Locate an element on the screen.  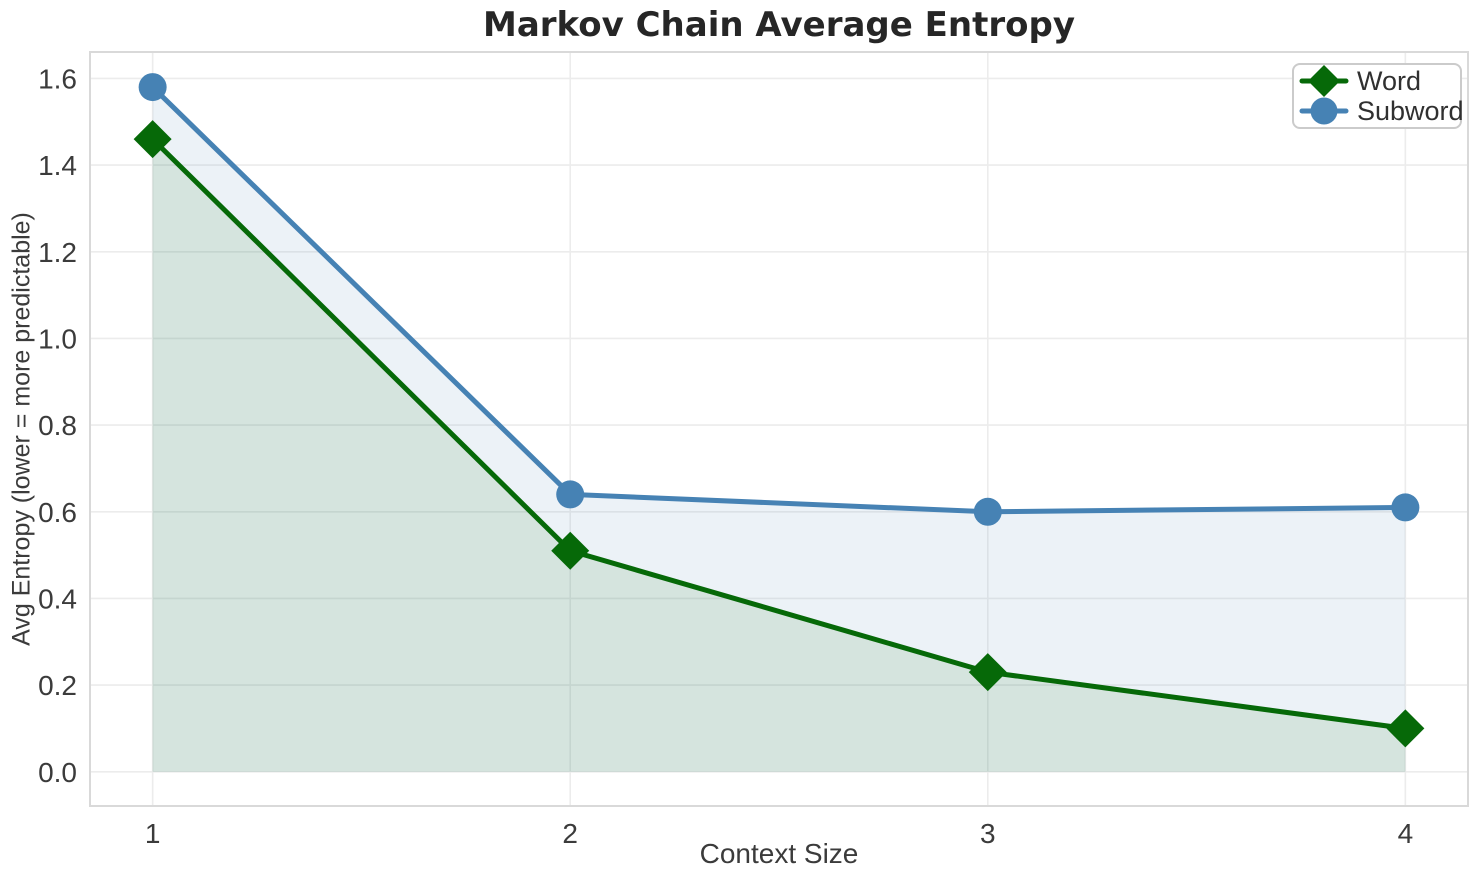
y-tick-label: 0.0 is located at coordinates (57, 772).